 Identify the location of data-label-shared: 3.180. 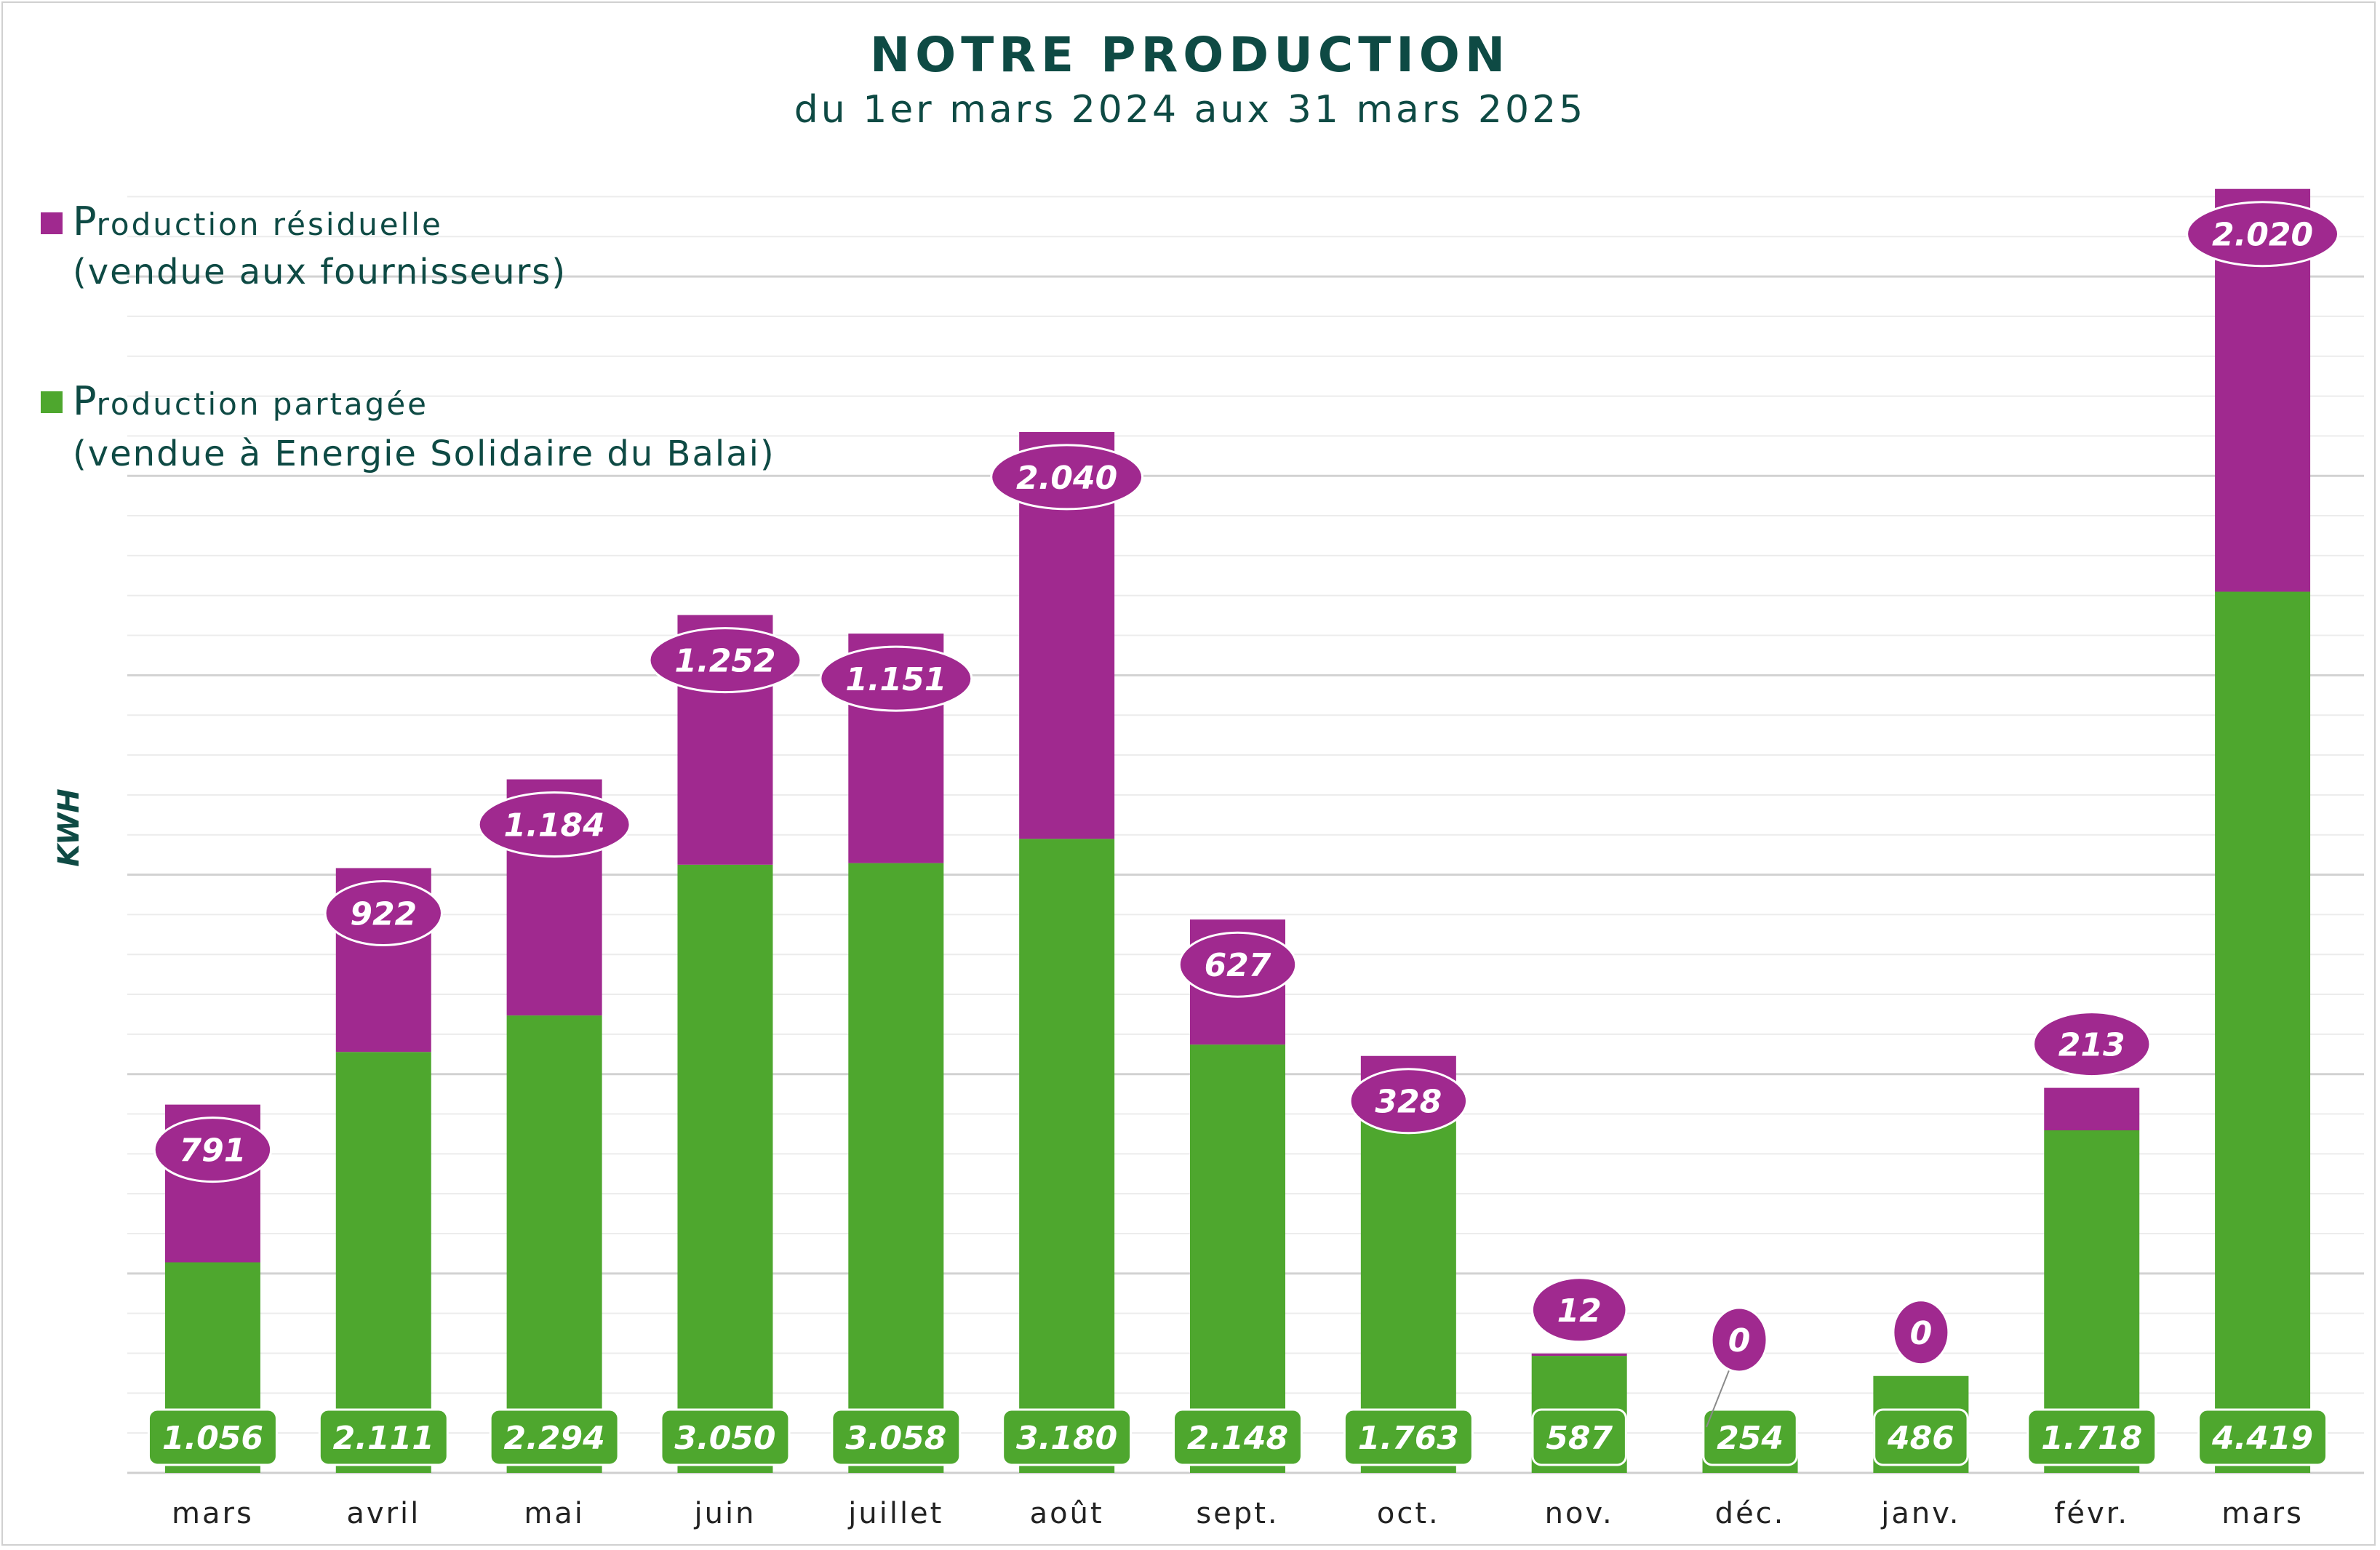
(1066, 1438).